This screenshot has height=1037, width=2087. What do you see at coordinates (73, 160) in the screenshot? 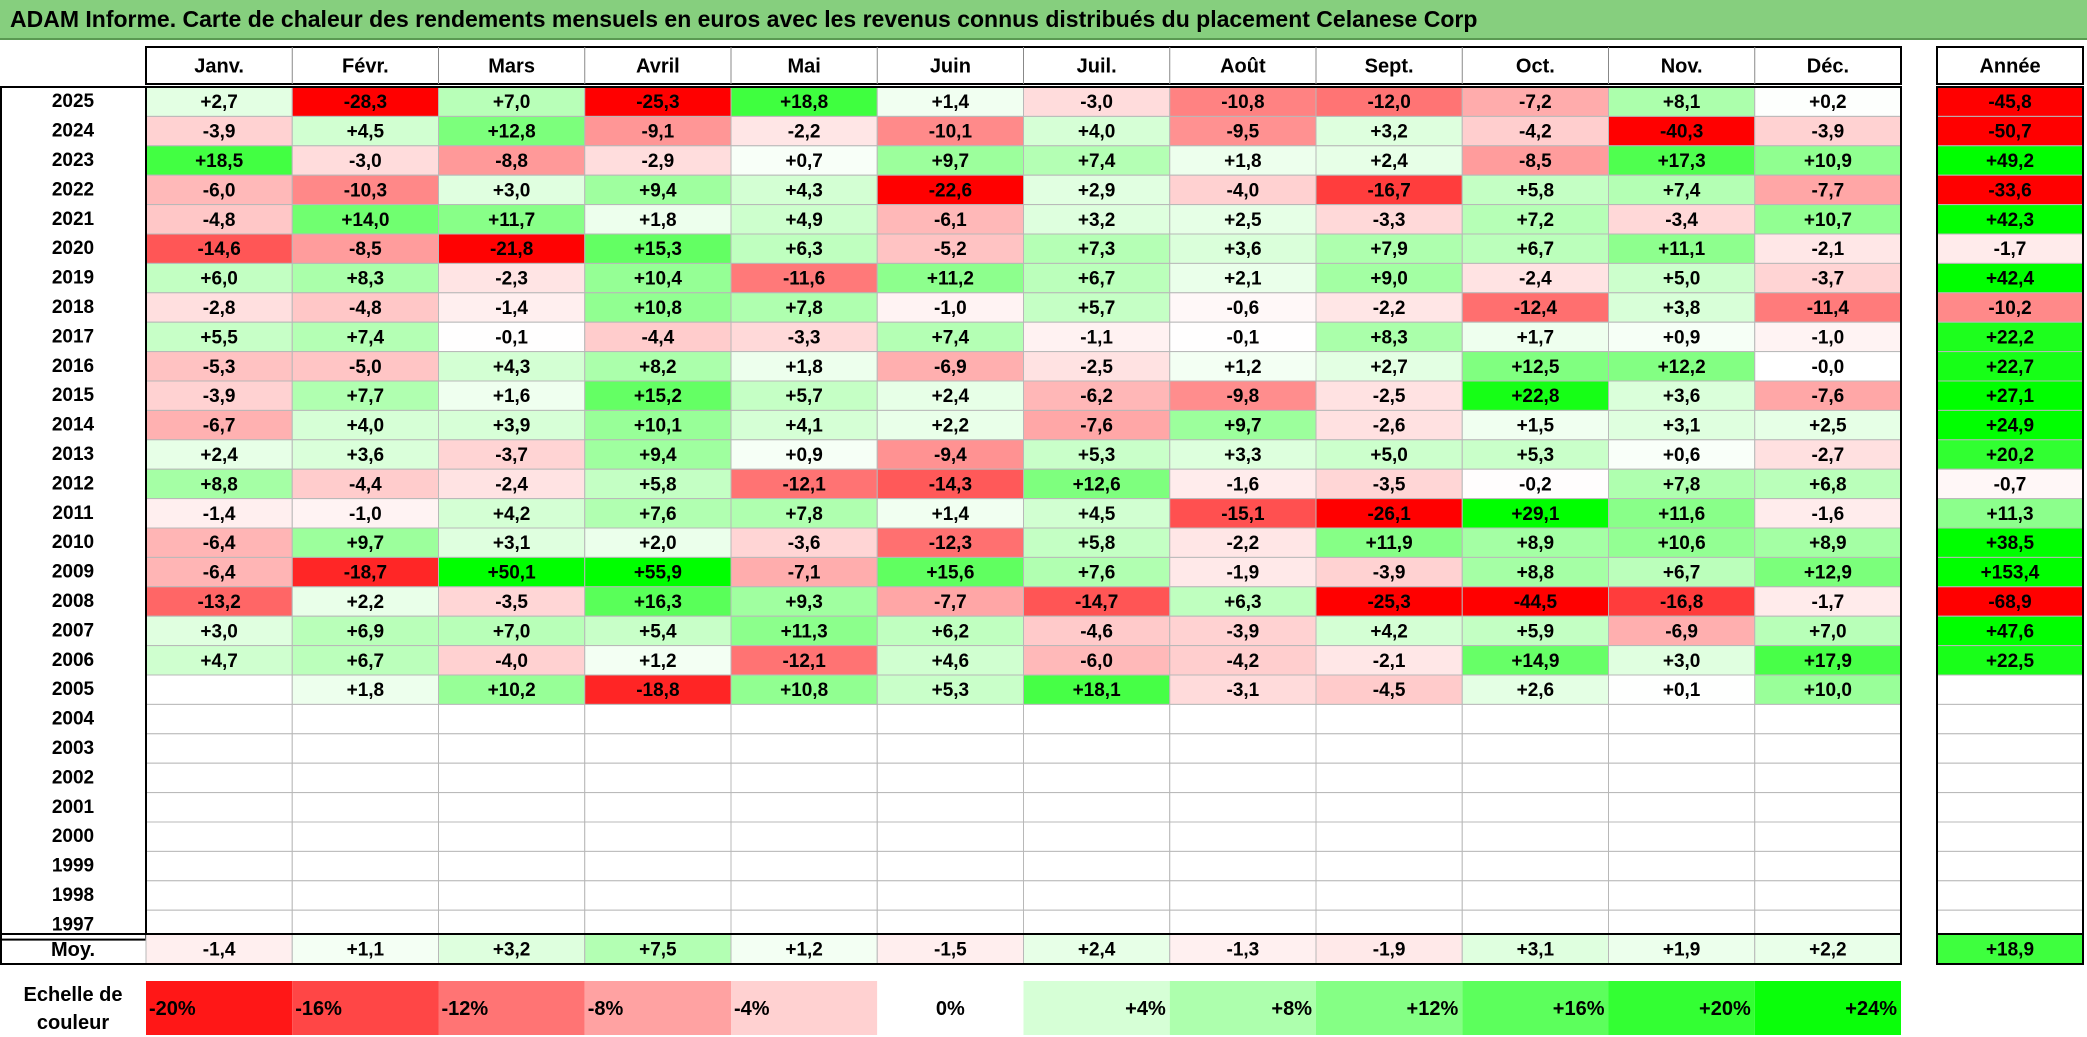
I see `year-label: 2023` at bounding box center [73, 160].